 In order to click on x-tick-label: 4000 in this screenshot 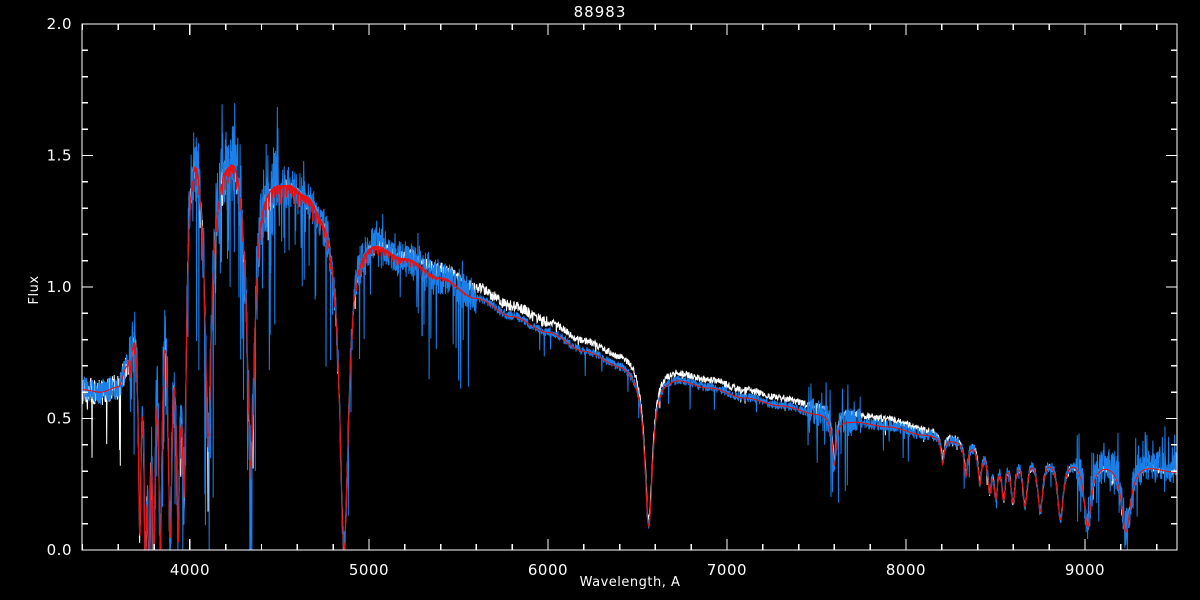, I will do `click(190, 570)`.